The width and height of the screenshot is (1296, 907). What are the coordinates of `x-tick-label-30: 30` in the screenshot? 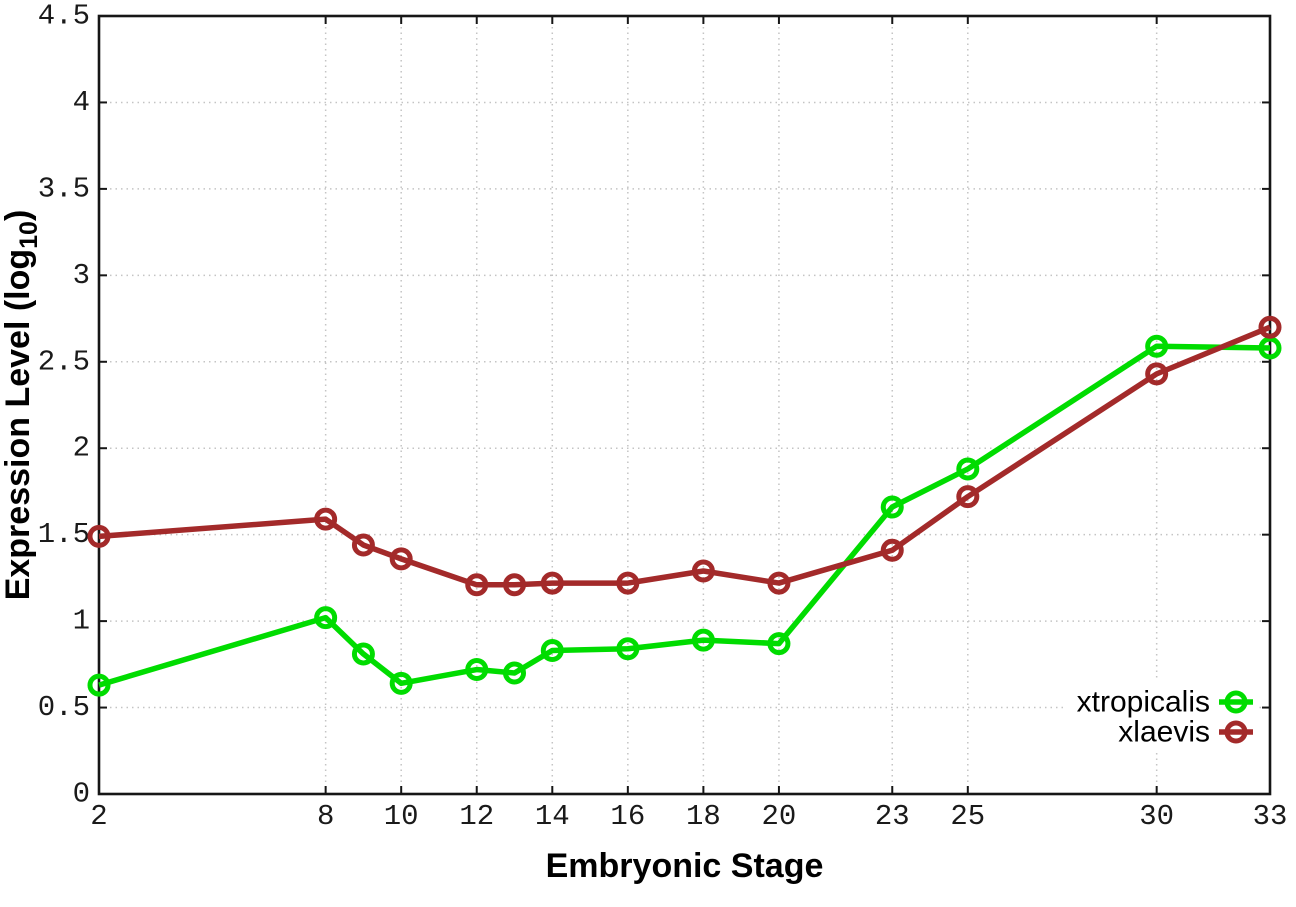 It's located at (1156, 816).